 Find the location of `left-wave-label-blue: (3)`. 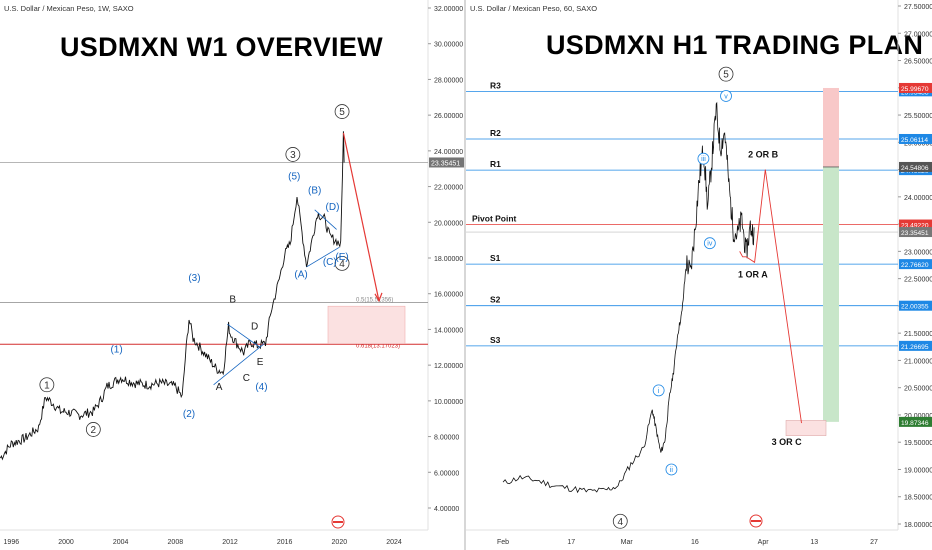

left-wave-label-blue: (3) is located at coordinates (194, 278).